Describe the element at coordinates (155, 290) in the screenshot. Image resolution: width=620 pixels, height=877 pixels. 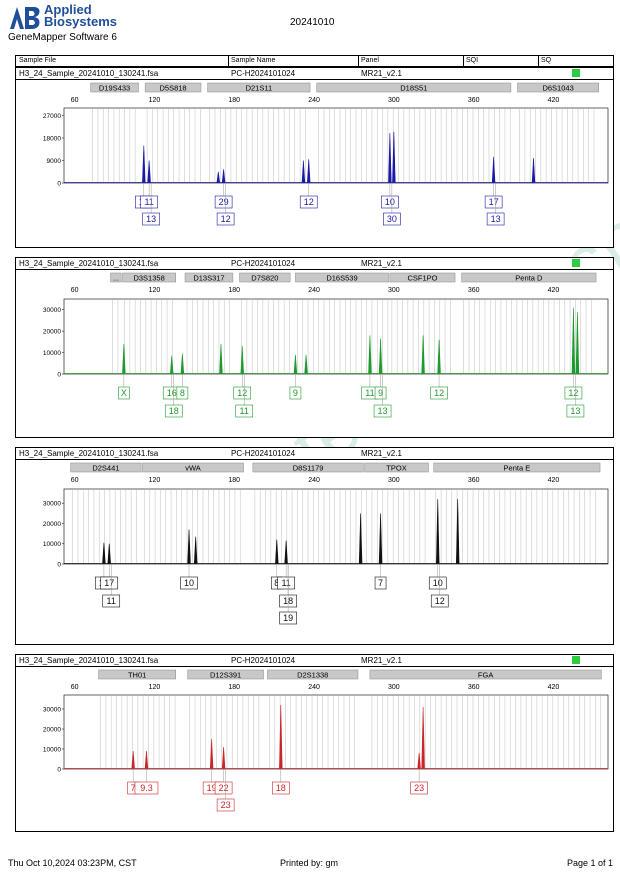
I see `x-tick-label: 120` at that location.